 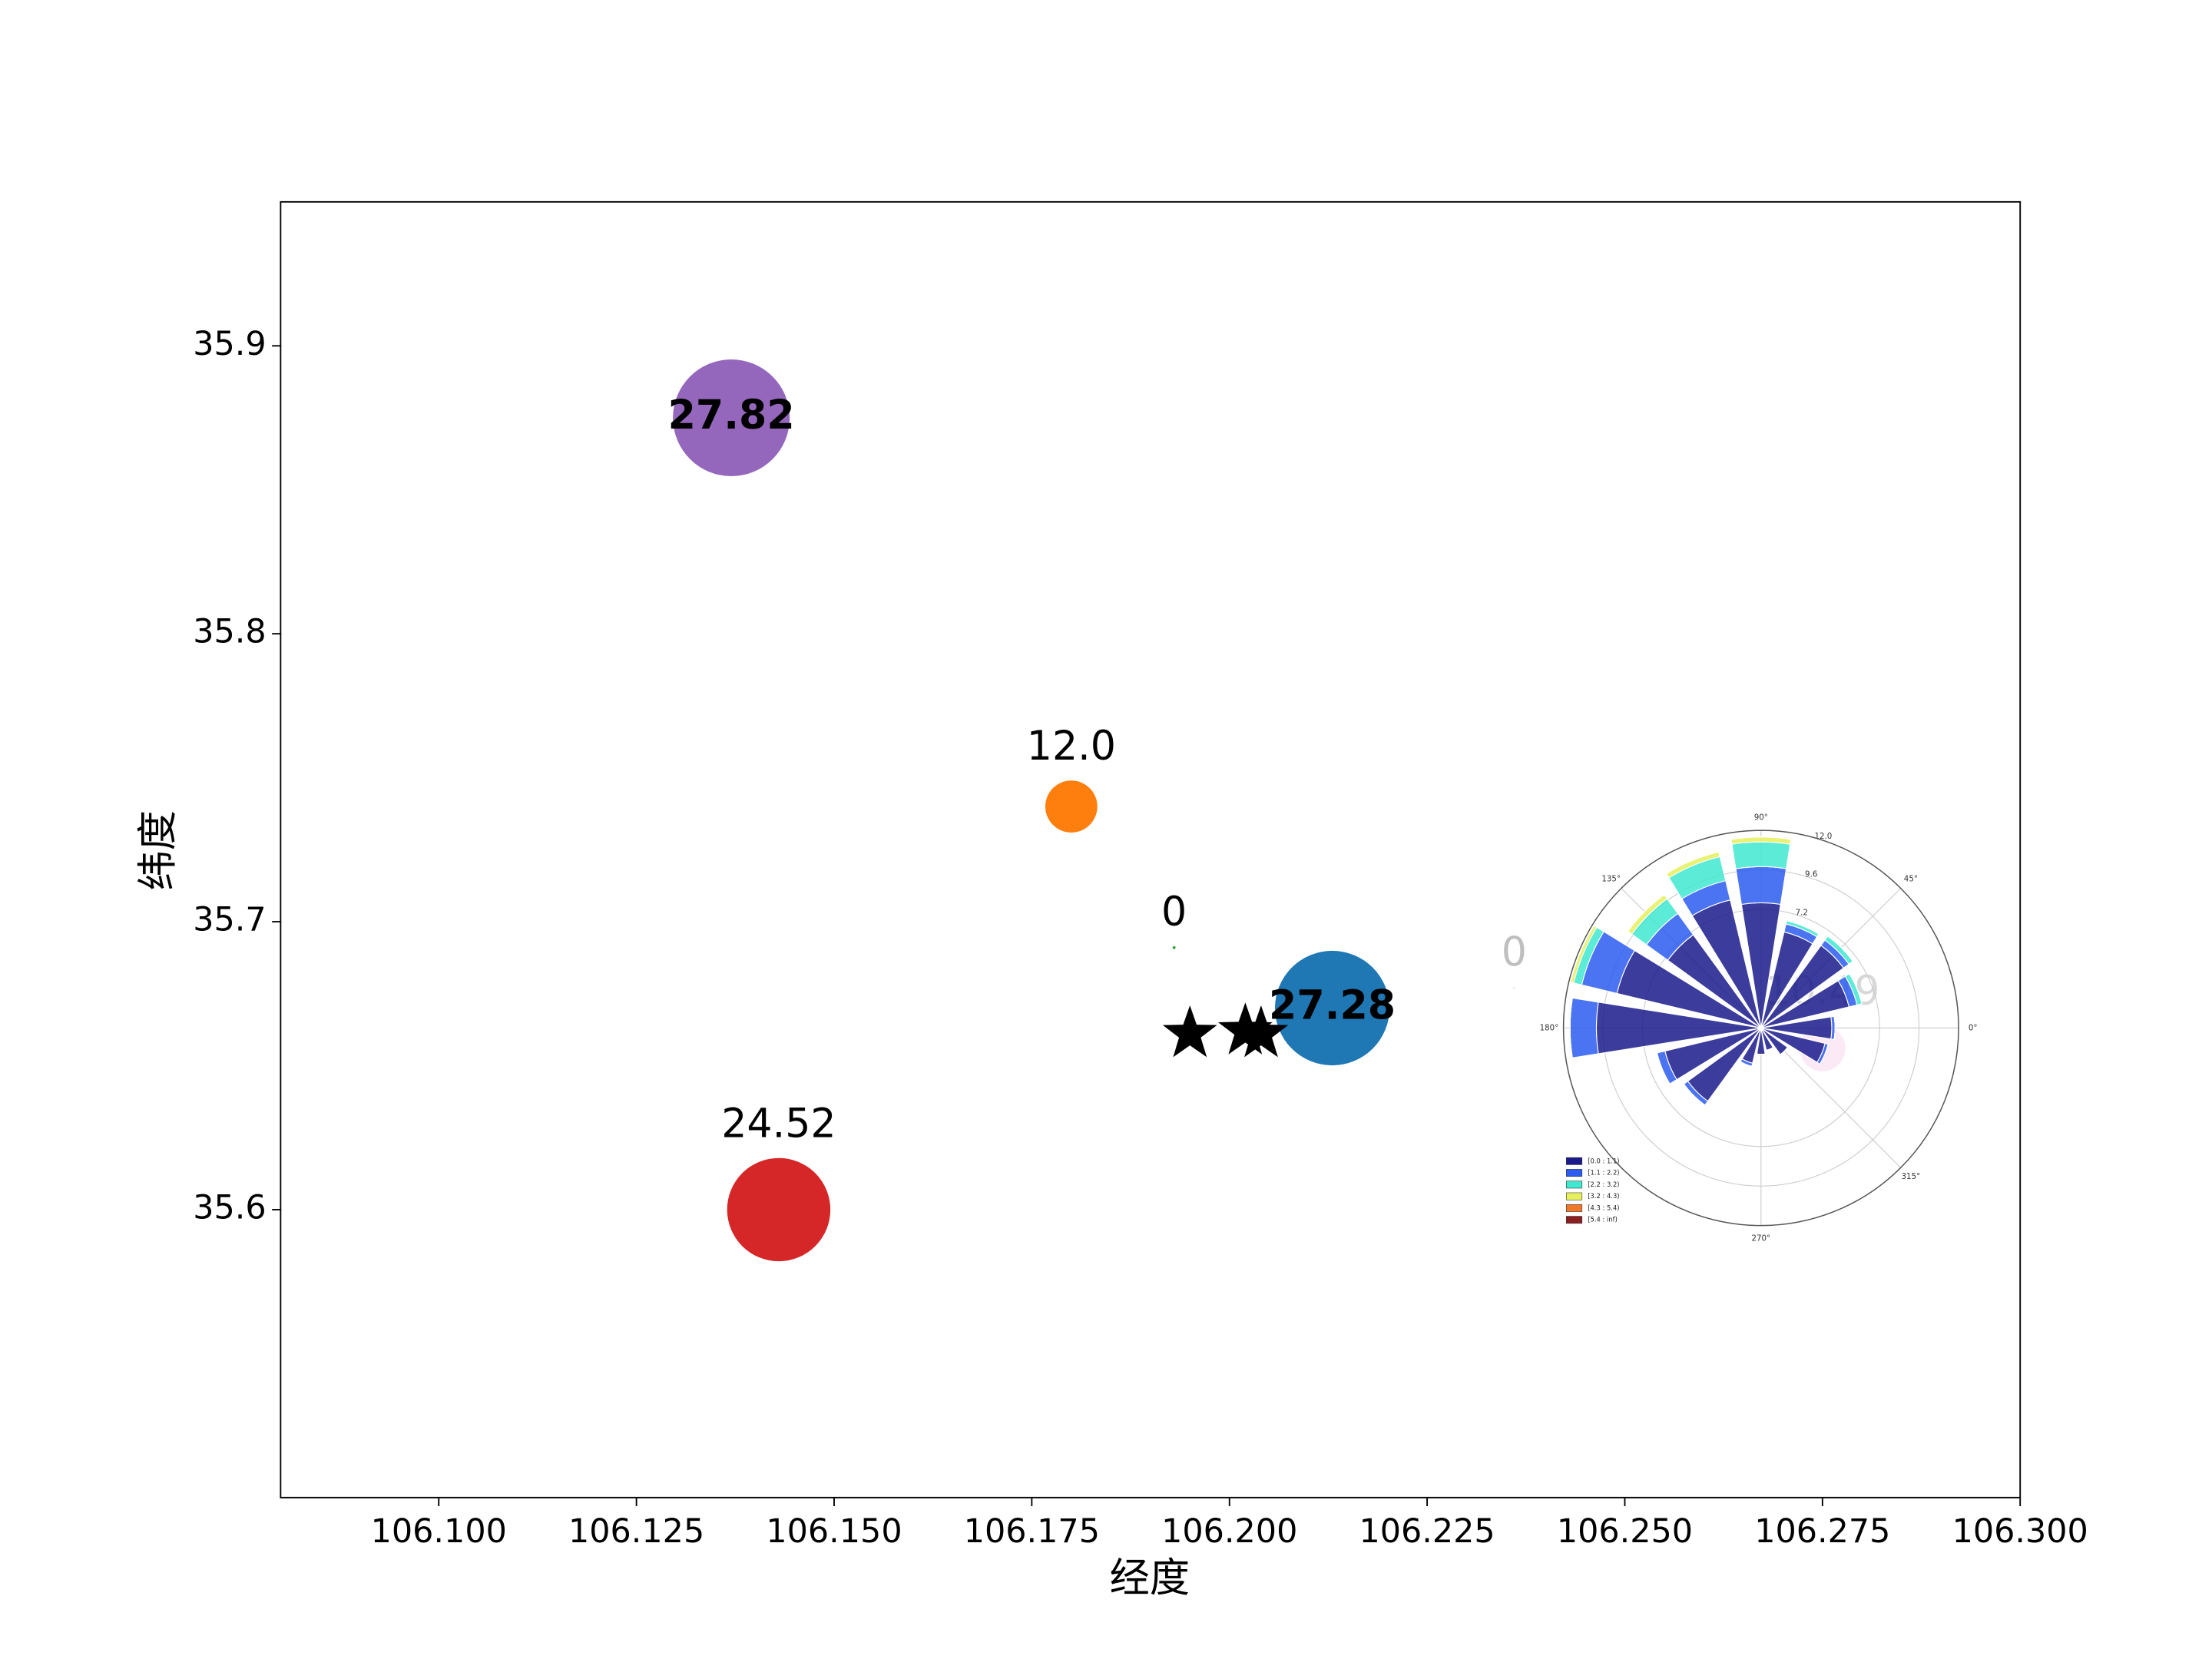 I want to click on polar-frame, so click(x=1761, y=1028).